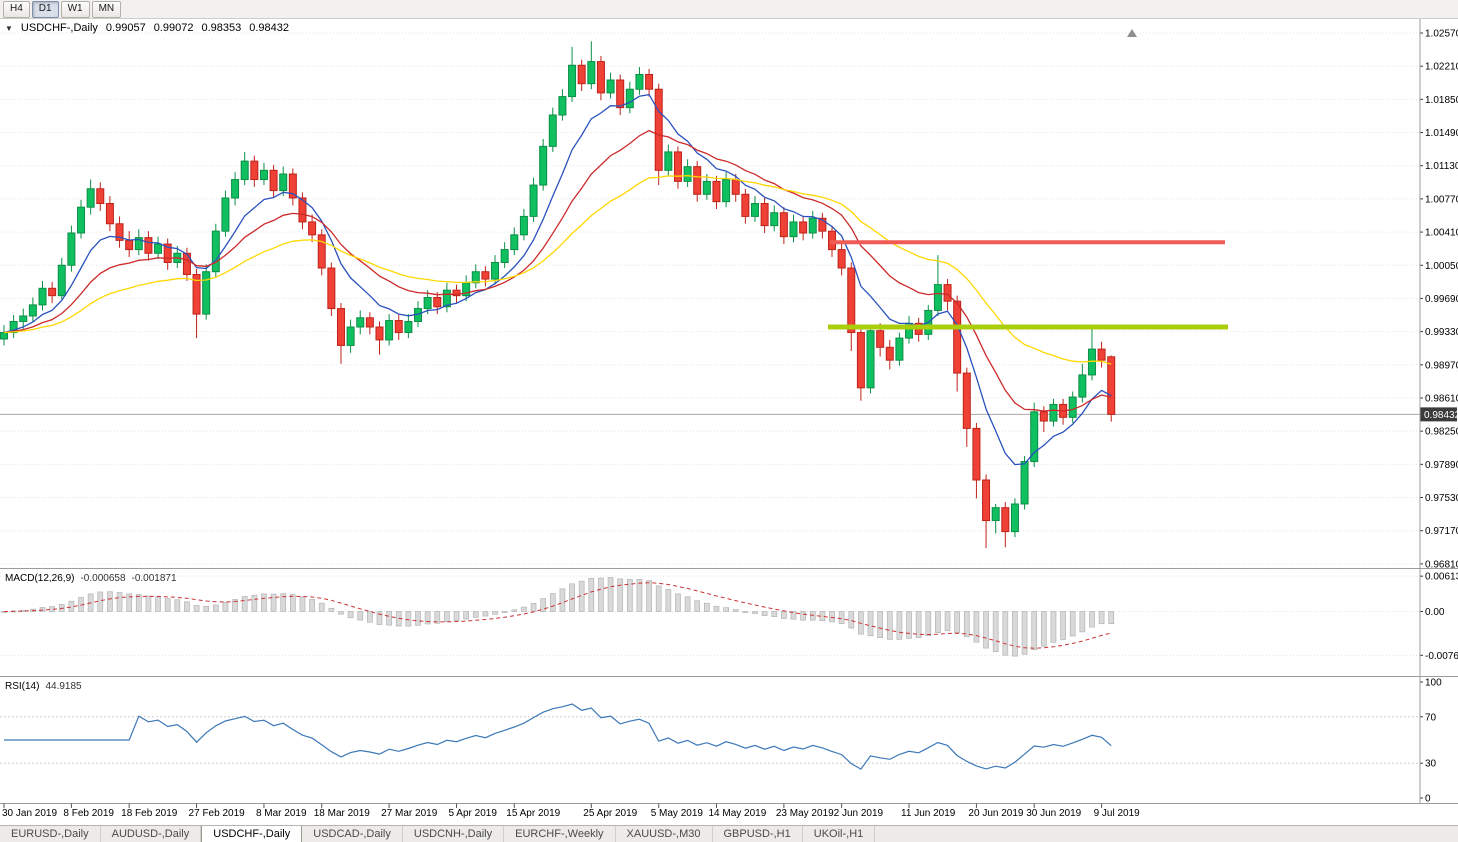 Image resolution: width=1458 pixels, height=842 pixels. What do you see at coordinates (610, 813) in the screenshot?
I see `time-axis-label: 25 Apr 2019` at bounding box center [610, 813].